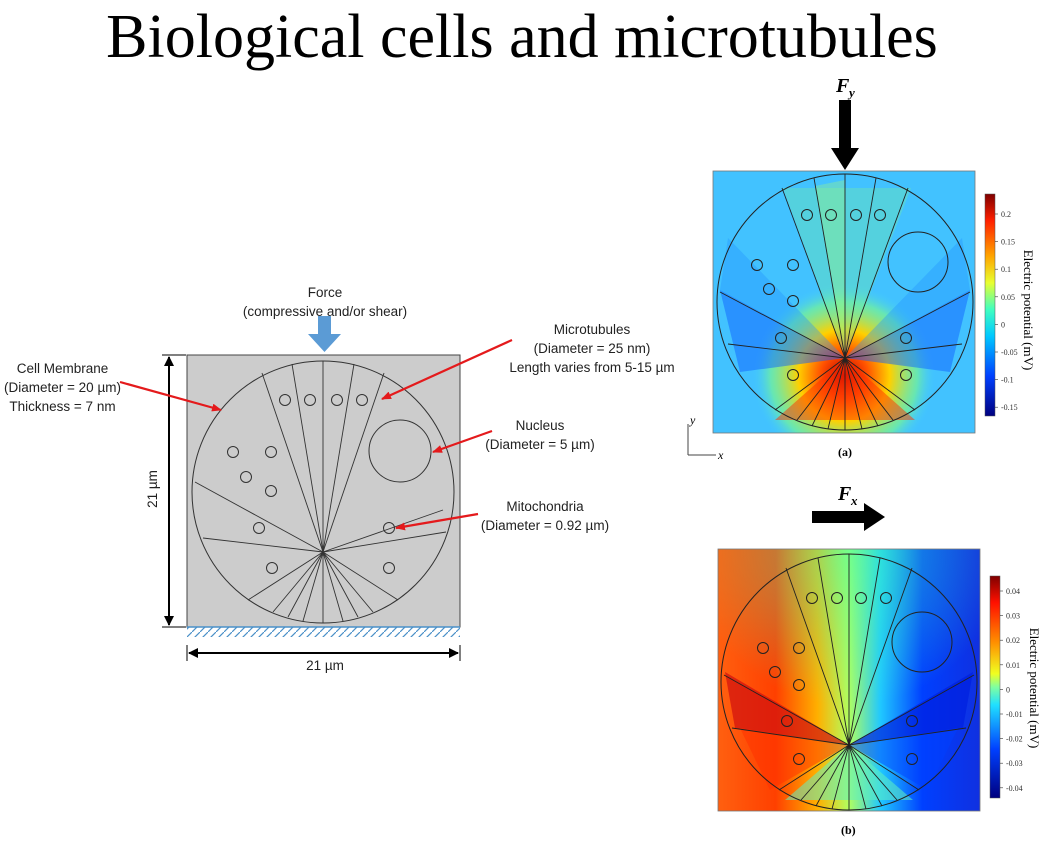 The height and width of the screenshot is (846, 1044). Describe the element at coordinates (540, 425) in the screenshot. I see `nucleus-line-1: Nucleus` at that location.